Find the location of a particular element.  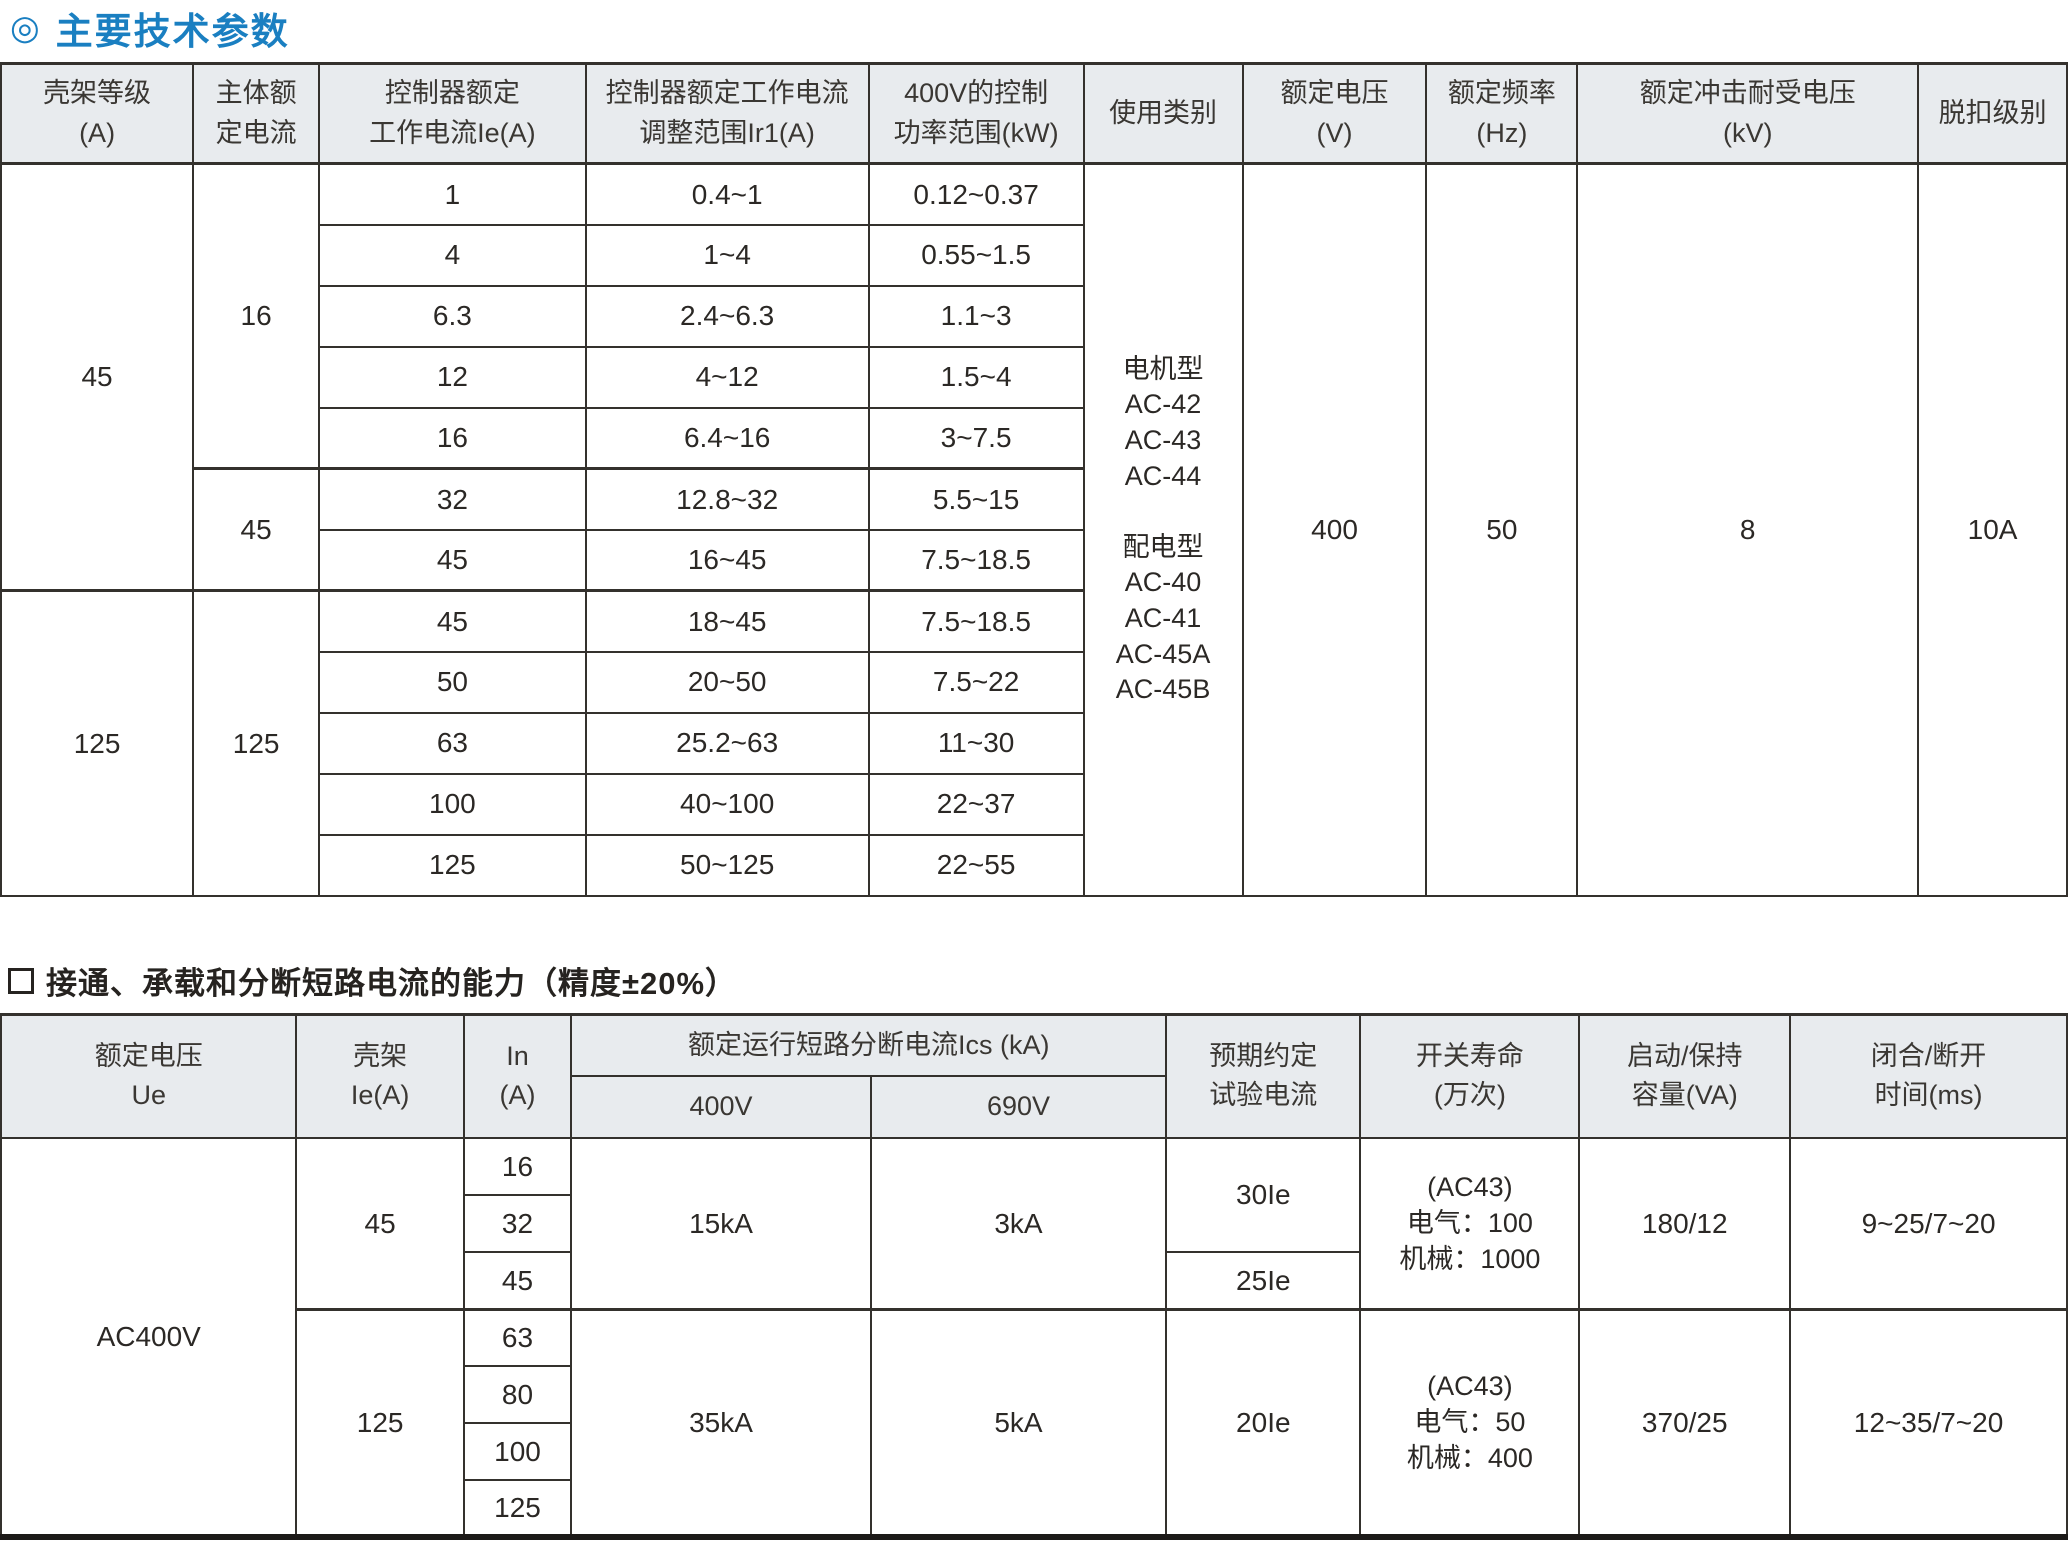

t1-row: 45 32 12.8~32 5.5~15 is located at coordinates (1034, 529).